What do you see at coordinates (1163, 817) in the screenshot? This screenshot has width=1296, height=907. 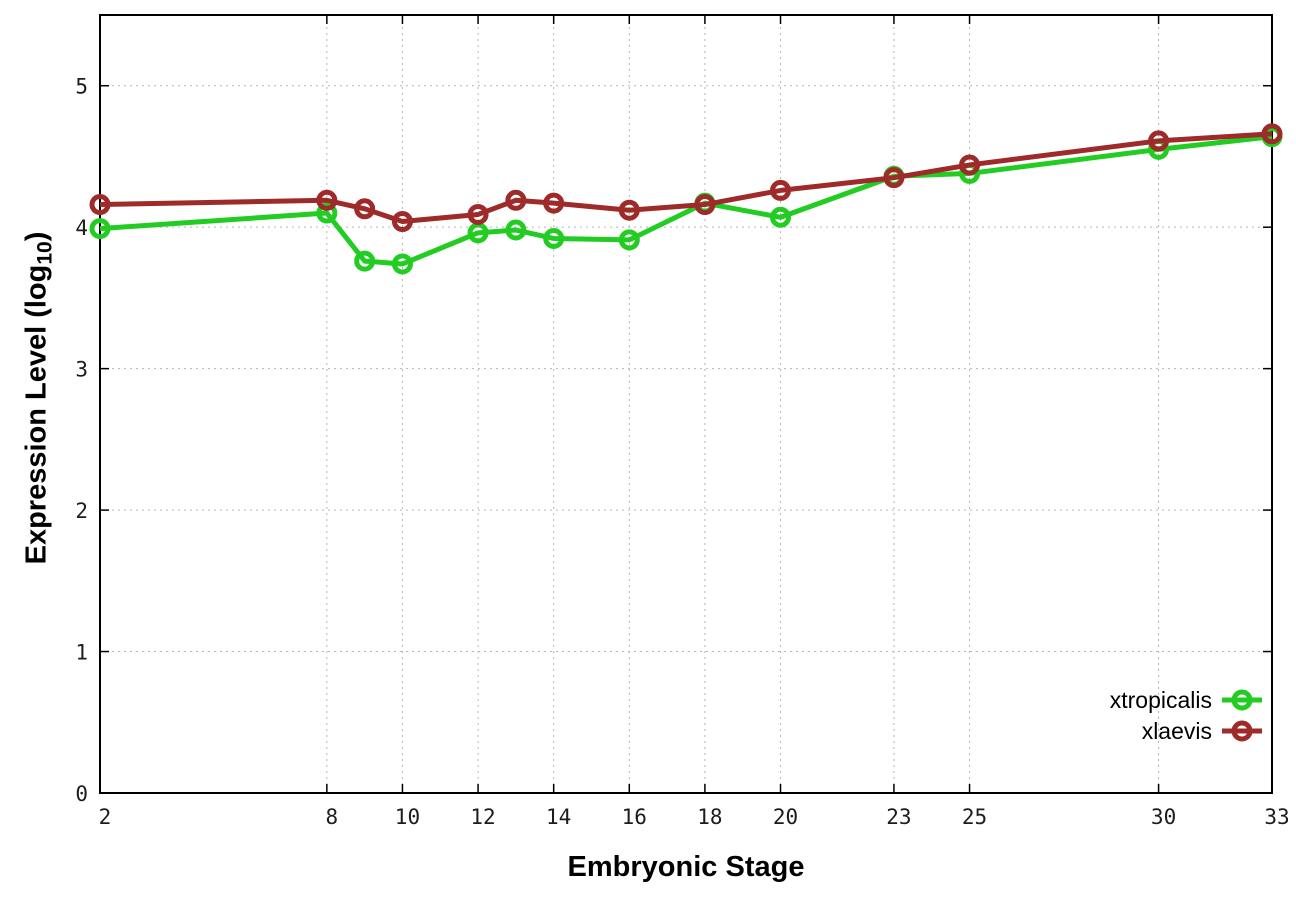 I see `x-tick-label: 30` at bounding box center [1163, 817].